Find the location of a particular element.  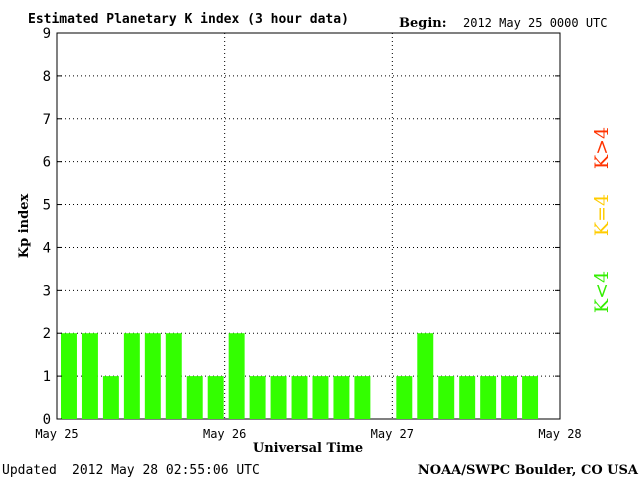

y-tick-label: 9 is located at coordinates (47, 34).